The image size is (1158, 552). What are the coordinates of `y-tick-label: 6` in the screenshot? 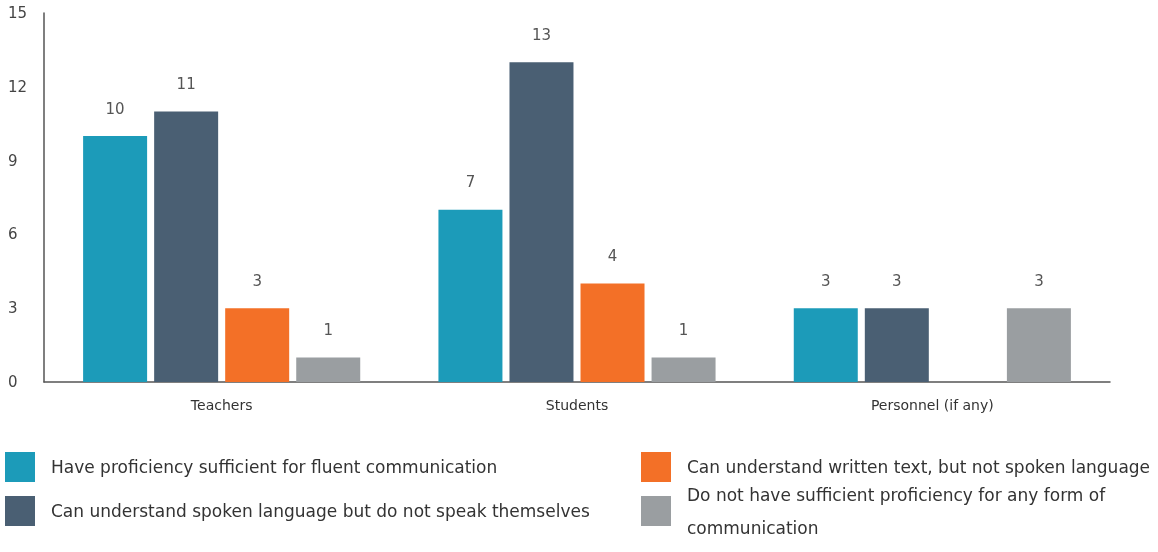 It's located at (13, 234).